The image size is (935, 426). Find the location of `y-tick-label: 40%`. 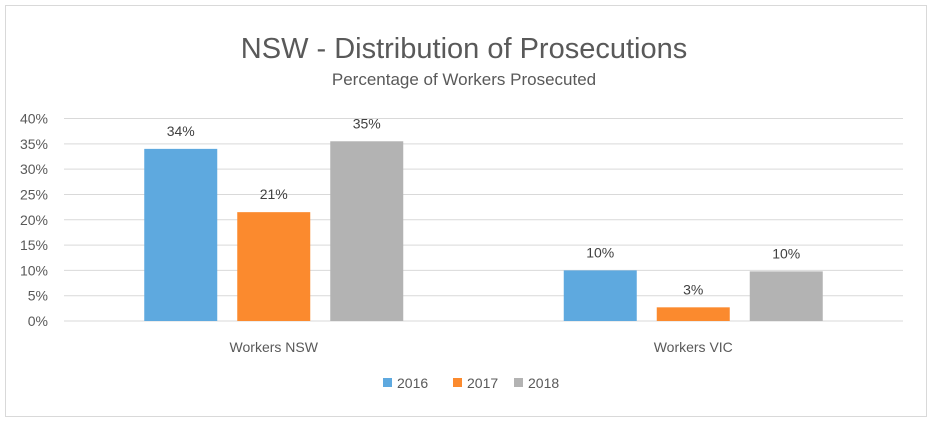

y-tick-label: 40% is located at coordinates (34, 119).